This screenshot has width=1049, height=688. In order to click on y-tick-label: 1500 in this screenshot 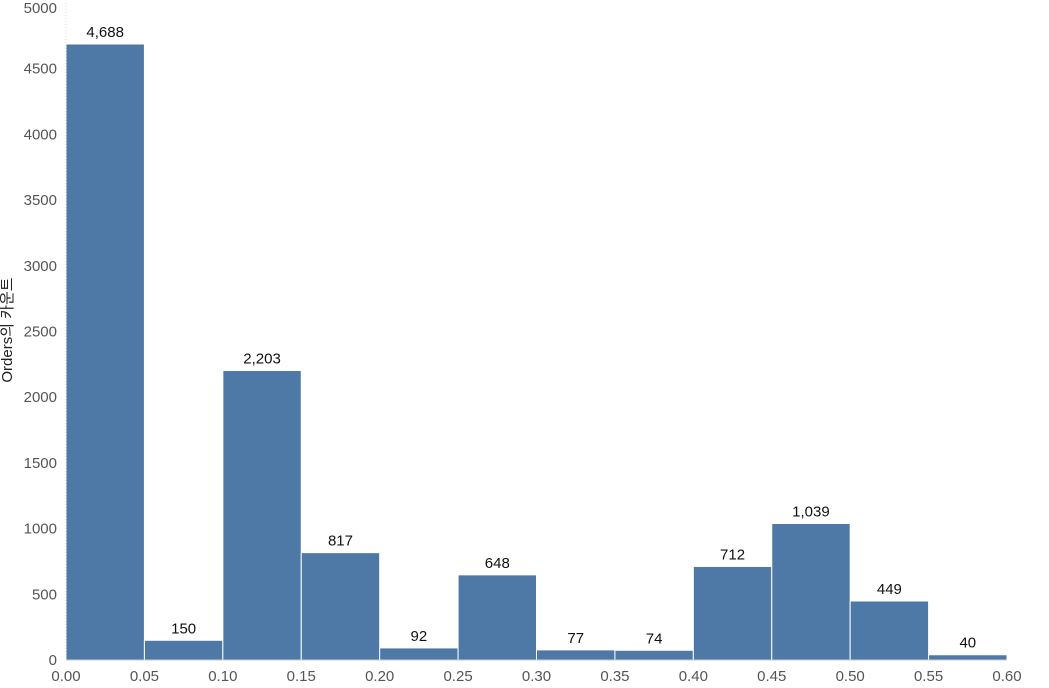, I will do `click(40, 463)`.